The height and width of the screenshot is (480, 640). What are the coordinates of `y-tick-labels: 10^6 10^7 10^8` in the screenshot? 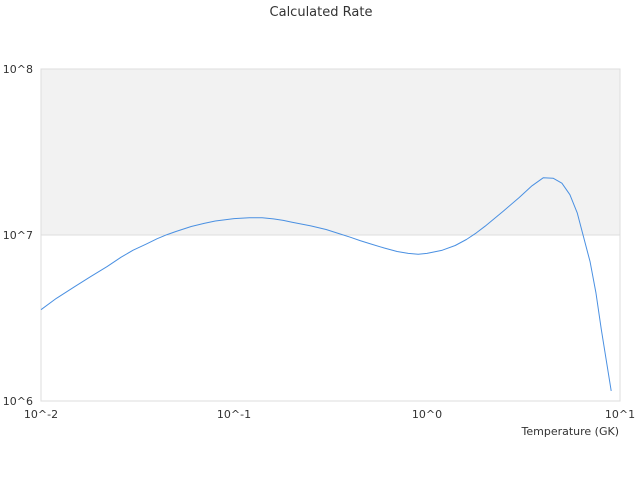 It's located at (18, 235).